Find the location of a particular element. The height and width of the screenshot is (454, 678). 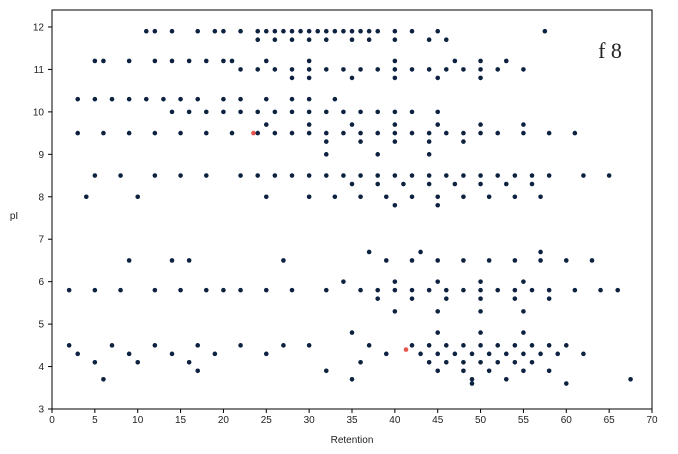

x-tick-label: 40 is located at coordinates (395, 420).